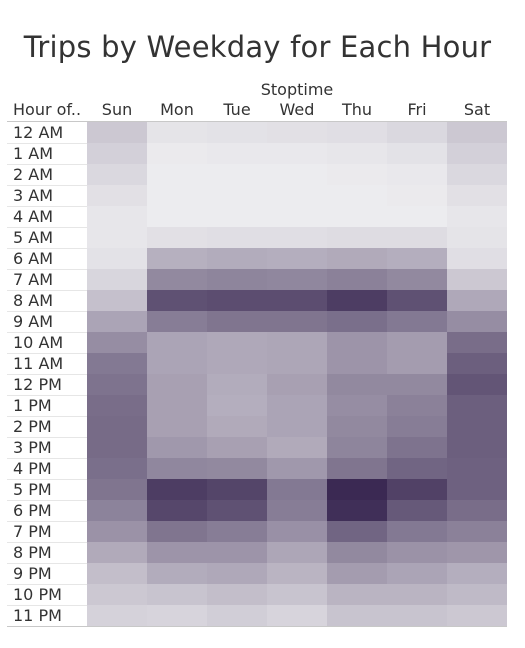 This screenshot has height=648, width=525. I want to click on row-label: 4 AM, so click(33, 216).